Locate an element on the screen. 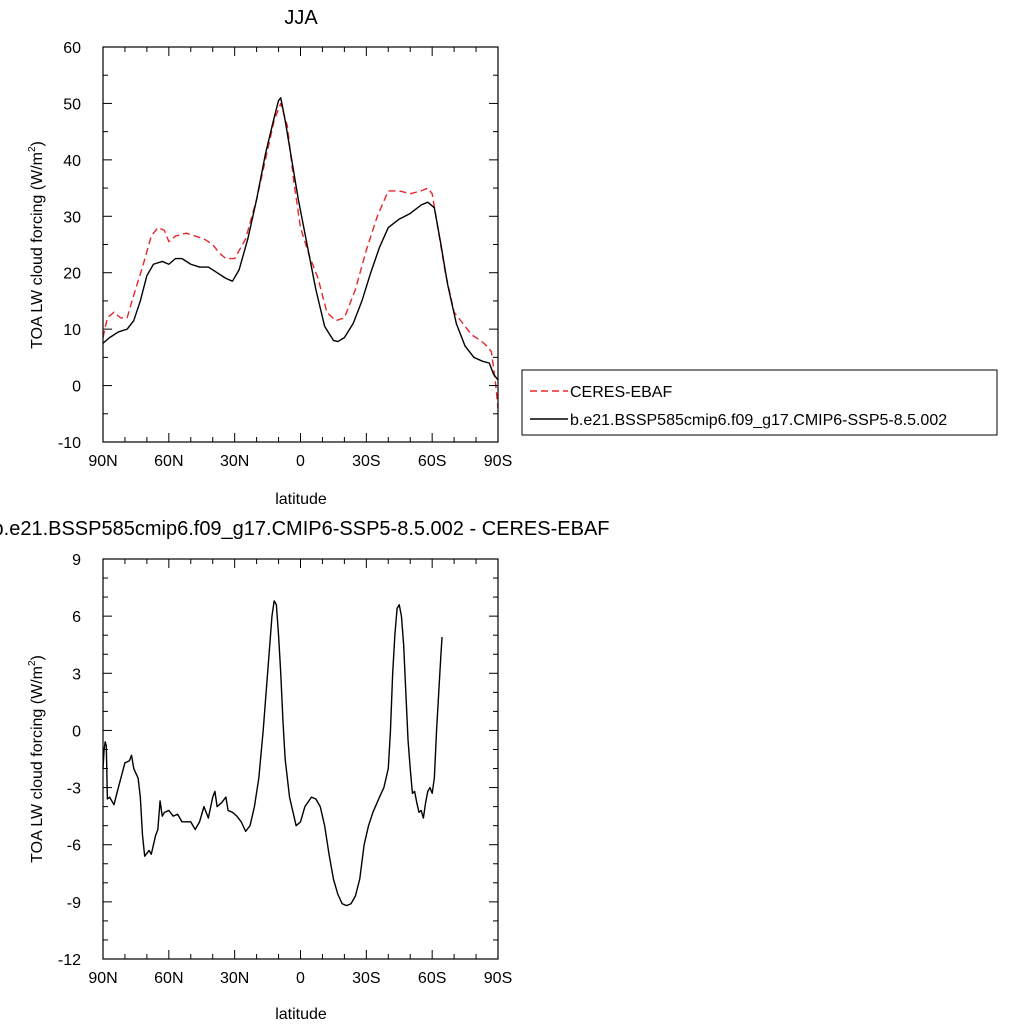 Image resolution: width=1024 pixels, height=1024 pixels. bottom-chart-x-tick-label: 30S is located at coordinates (366, 978).